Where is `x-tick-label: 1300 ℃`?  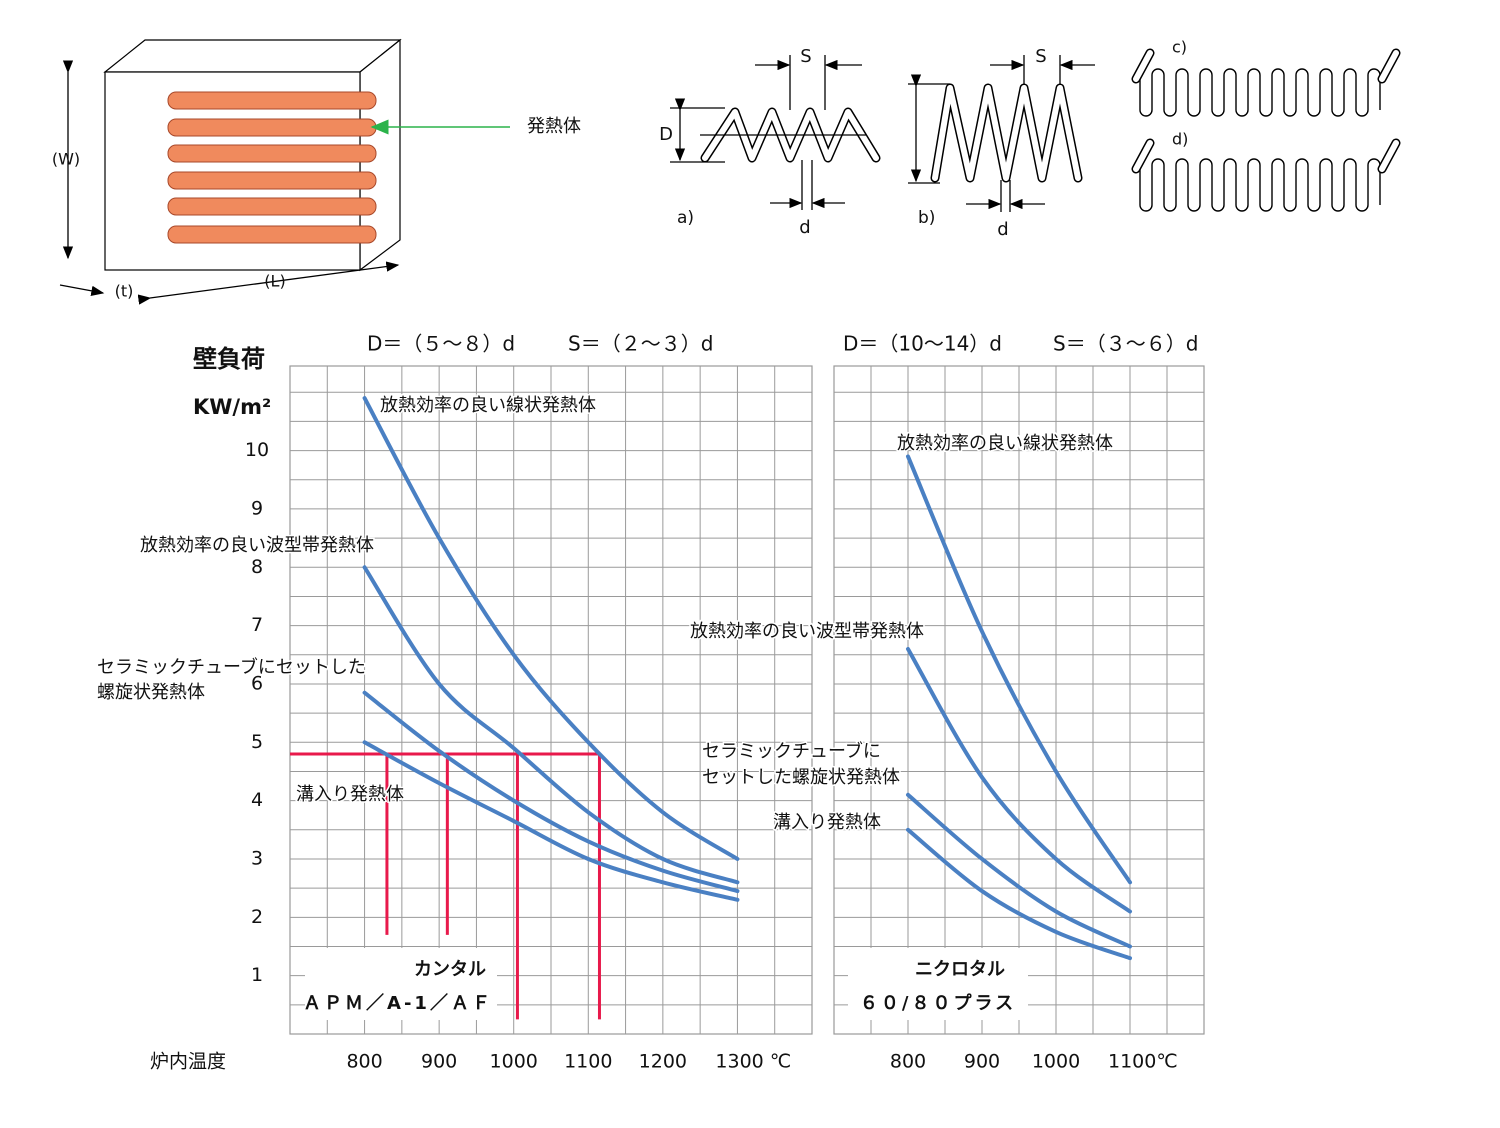
x-tick-label: 1300 ℃ is located at coordinates (753, 1062).